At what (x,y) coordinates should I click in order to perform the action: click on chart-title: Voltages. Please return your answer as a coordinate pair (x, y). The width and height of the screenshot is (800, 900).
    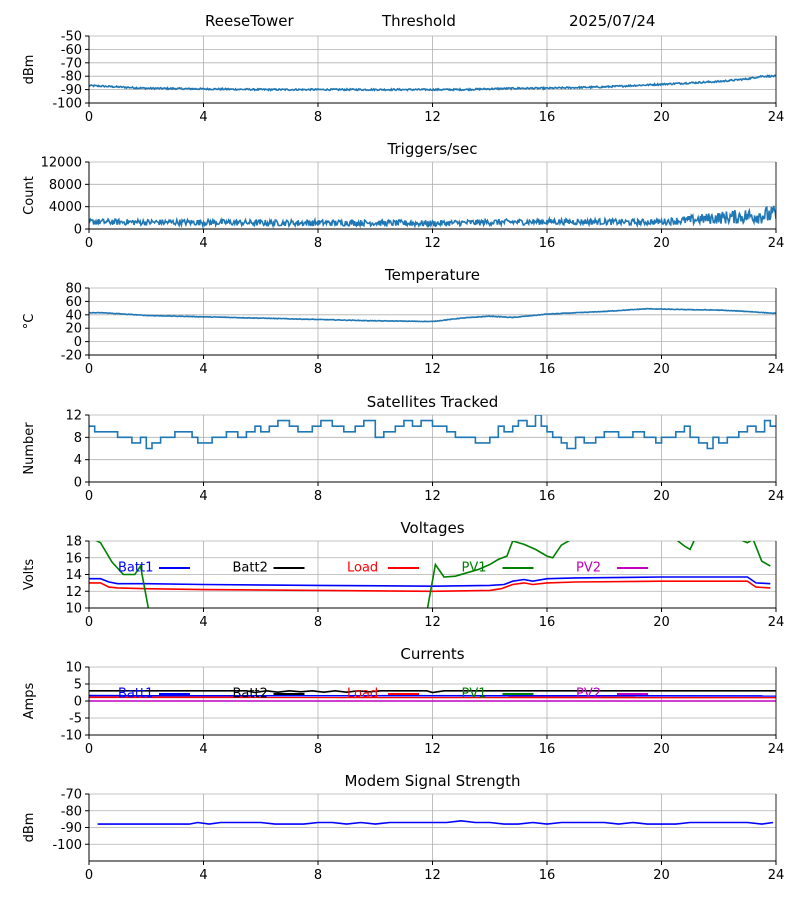
    Looking at the image, I should click on (432, 528).